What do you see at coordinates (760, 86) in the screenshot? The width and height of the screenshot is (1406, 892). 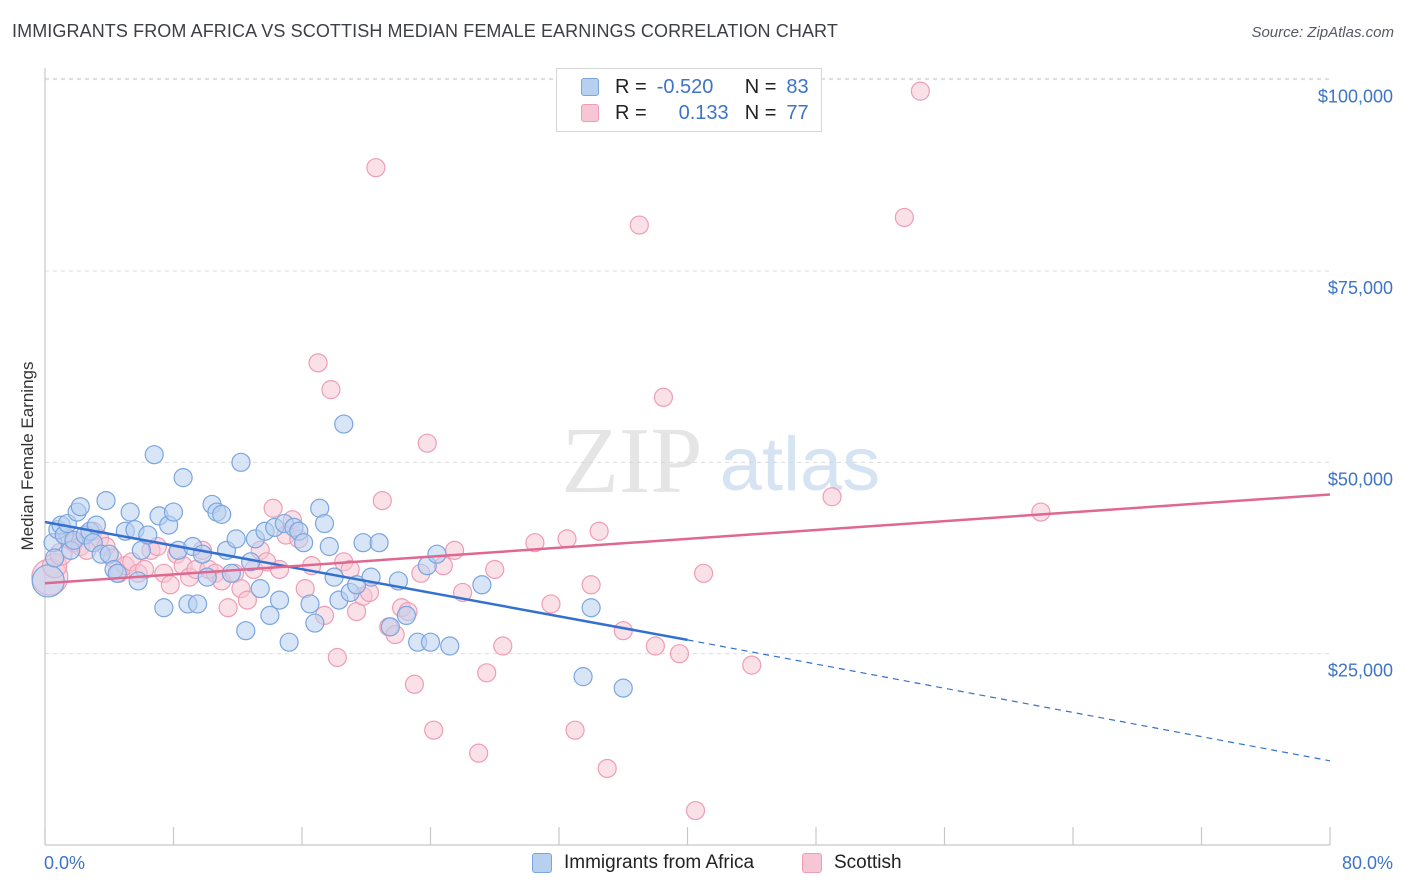 I see `n-label-africa: N =` at bounding box center [760, 86].